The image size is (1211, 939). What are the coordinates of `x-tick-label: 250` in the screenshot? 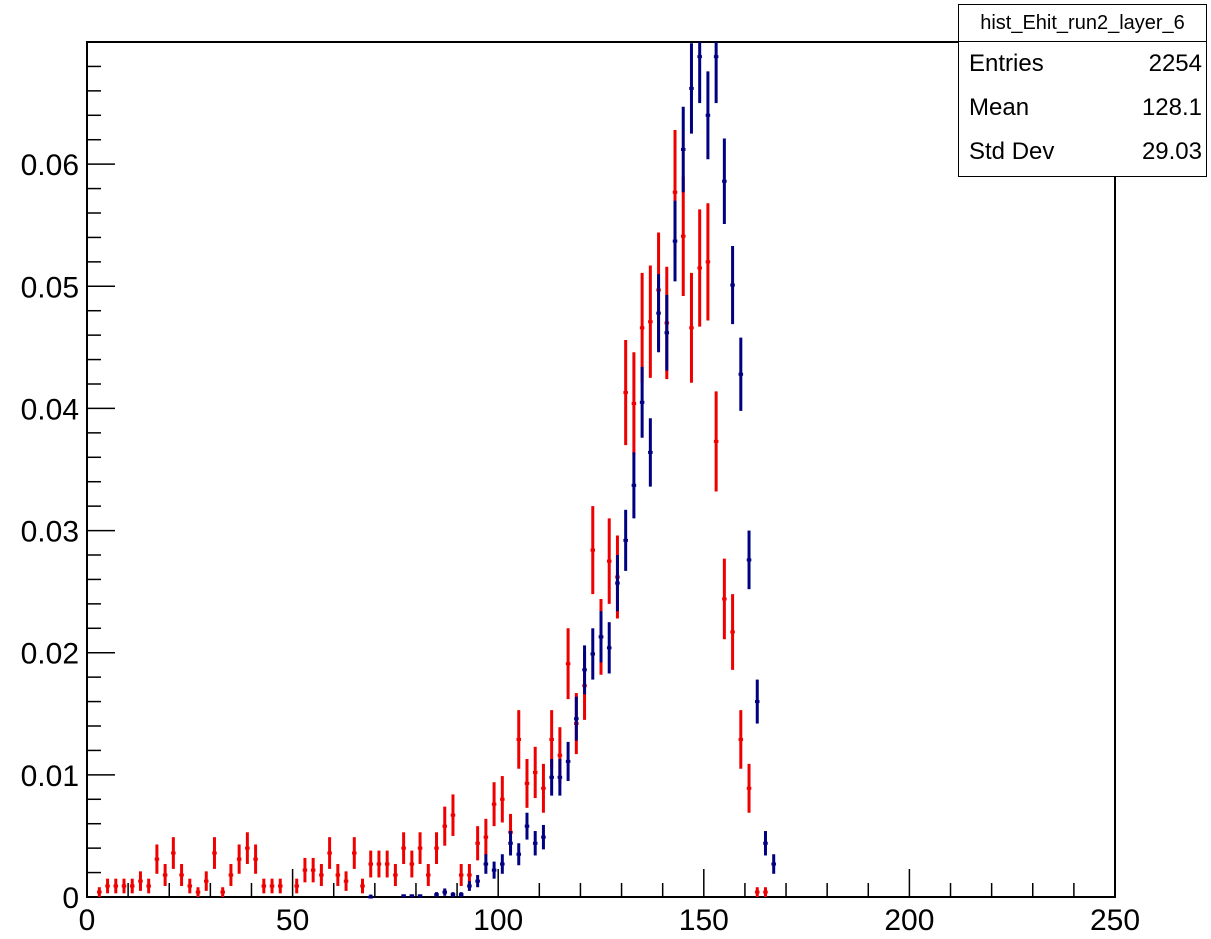 It's located at (1115, 920).